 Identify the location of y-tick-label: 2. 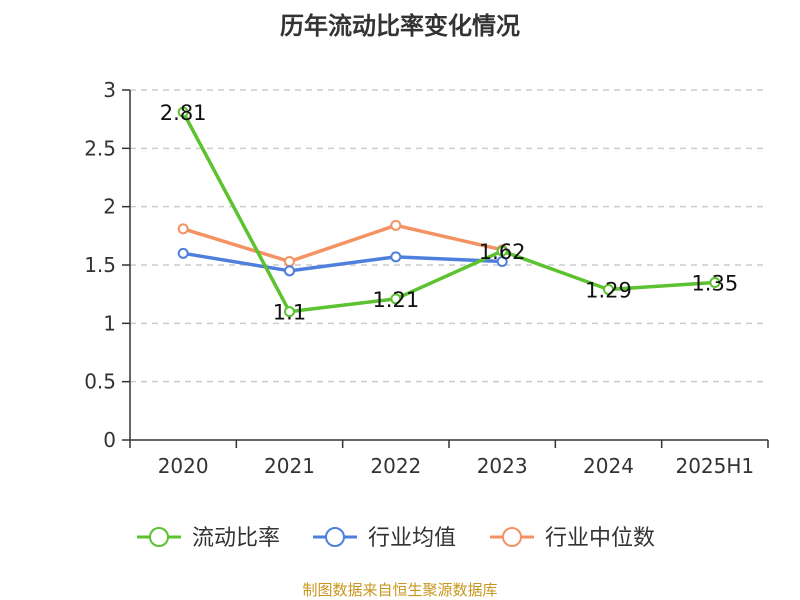
(109, 207).